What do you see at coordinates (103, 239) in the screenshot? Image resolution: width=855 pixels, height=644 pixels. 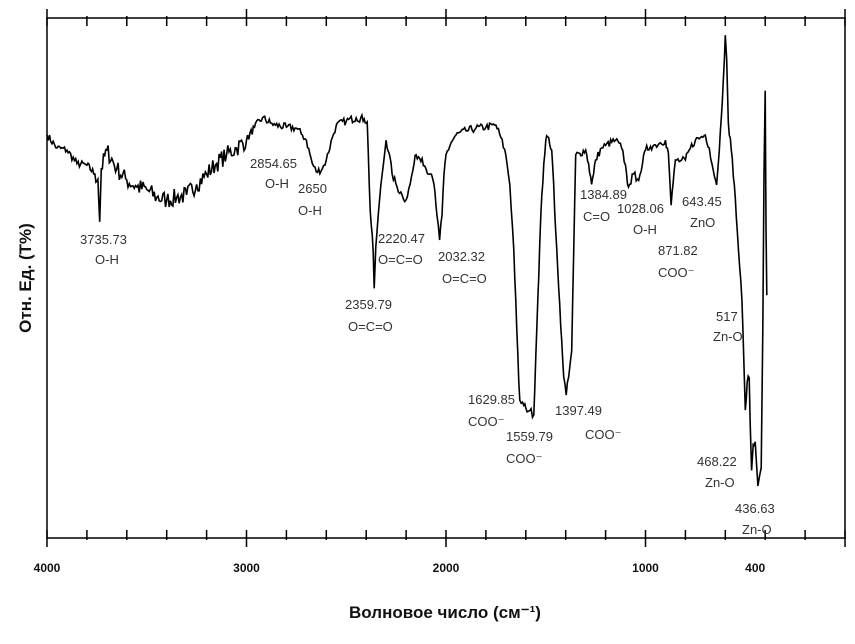 I see `peak-value-label: 3735.73` at bounding box center [103, 239].